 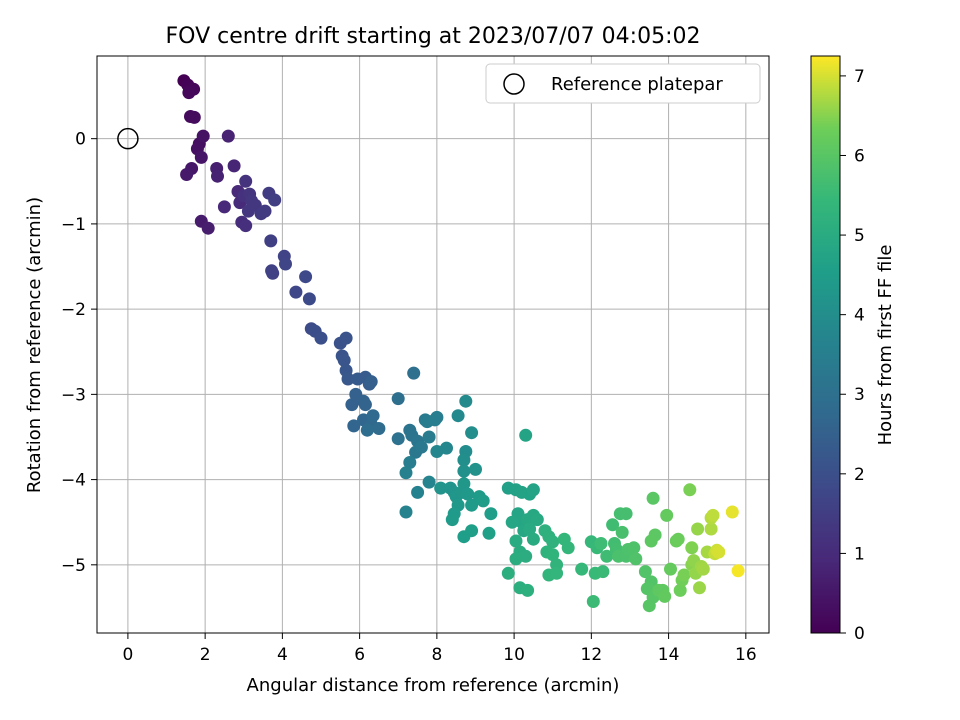 What do you see at coordinates (73, 310) in the screenshot?
I see `y-tick-label: −2` at bounding box center [73, 310].